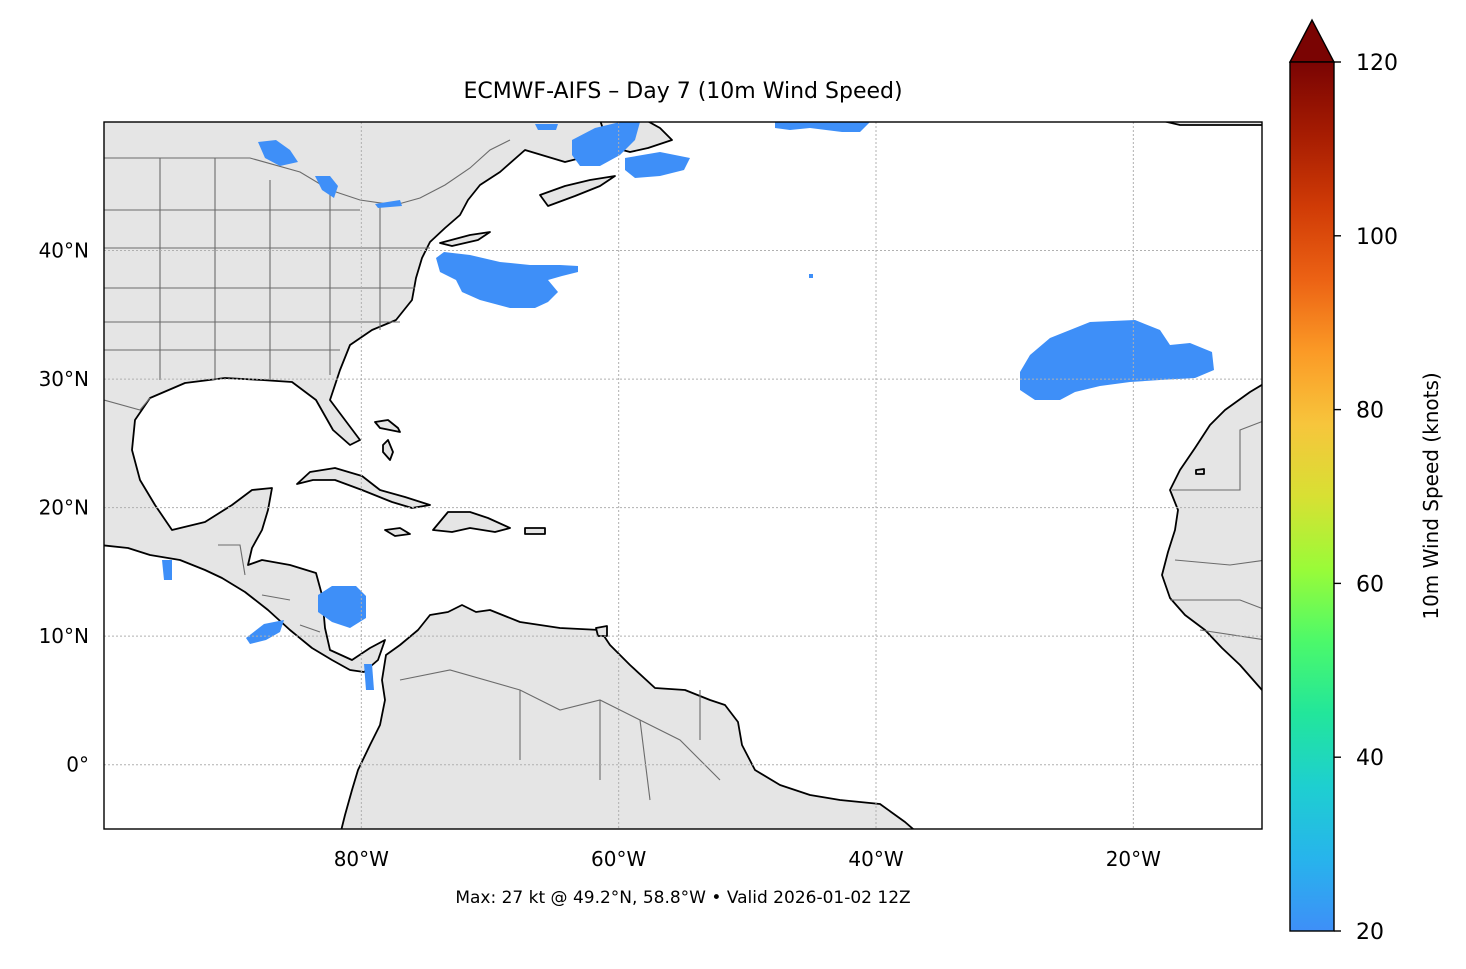 This screenshot has height=969, width=1466. What do you see at coordinates (167, 570) in the screenshot?
I see `wind-patch-tehuantepec` at bounding box center [167, 570].